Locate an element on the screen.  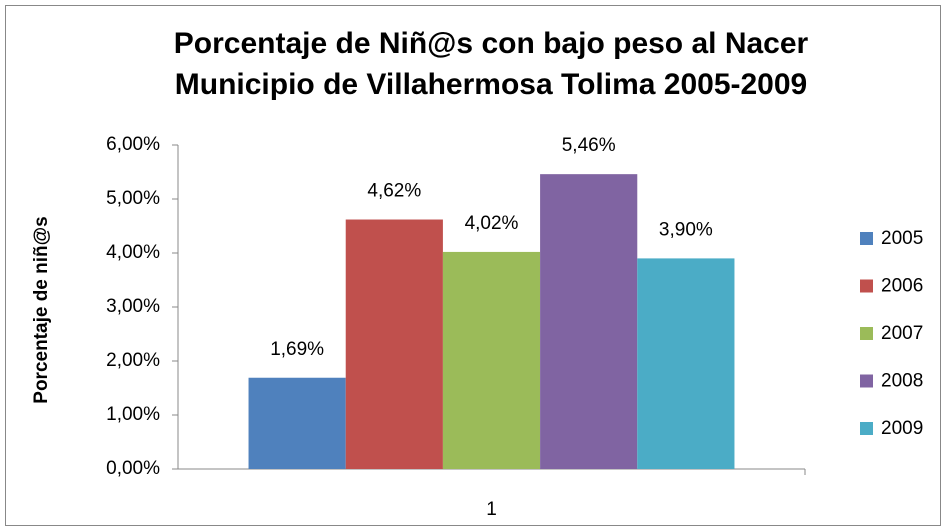
y-tick-label: 3,00% is located at coordinates (133, 306).